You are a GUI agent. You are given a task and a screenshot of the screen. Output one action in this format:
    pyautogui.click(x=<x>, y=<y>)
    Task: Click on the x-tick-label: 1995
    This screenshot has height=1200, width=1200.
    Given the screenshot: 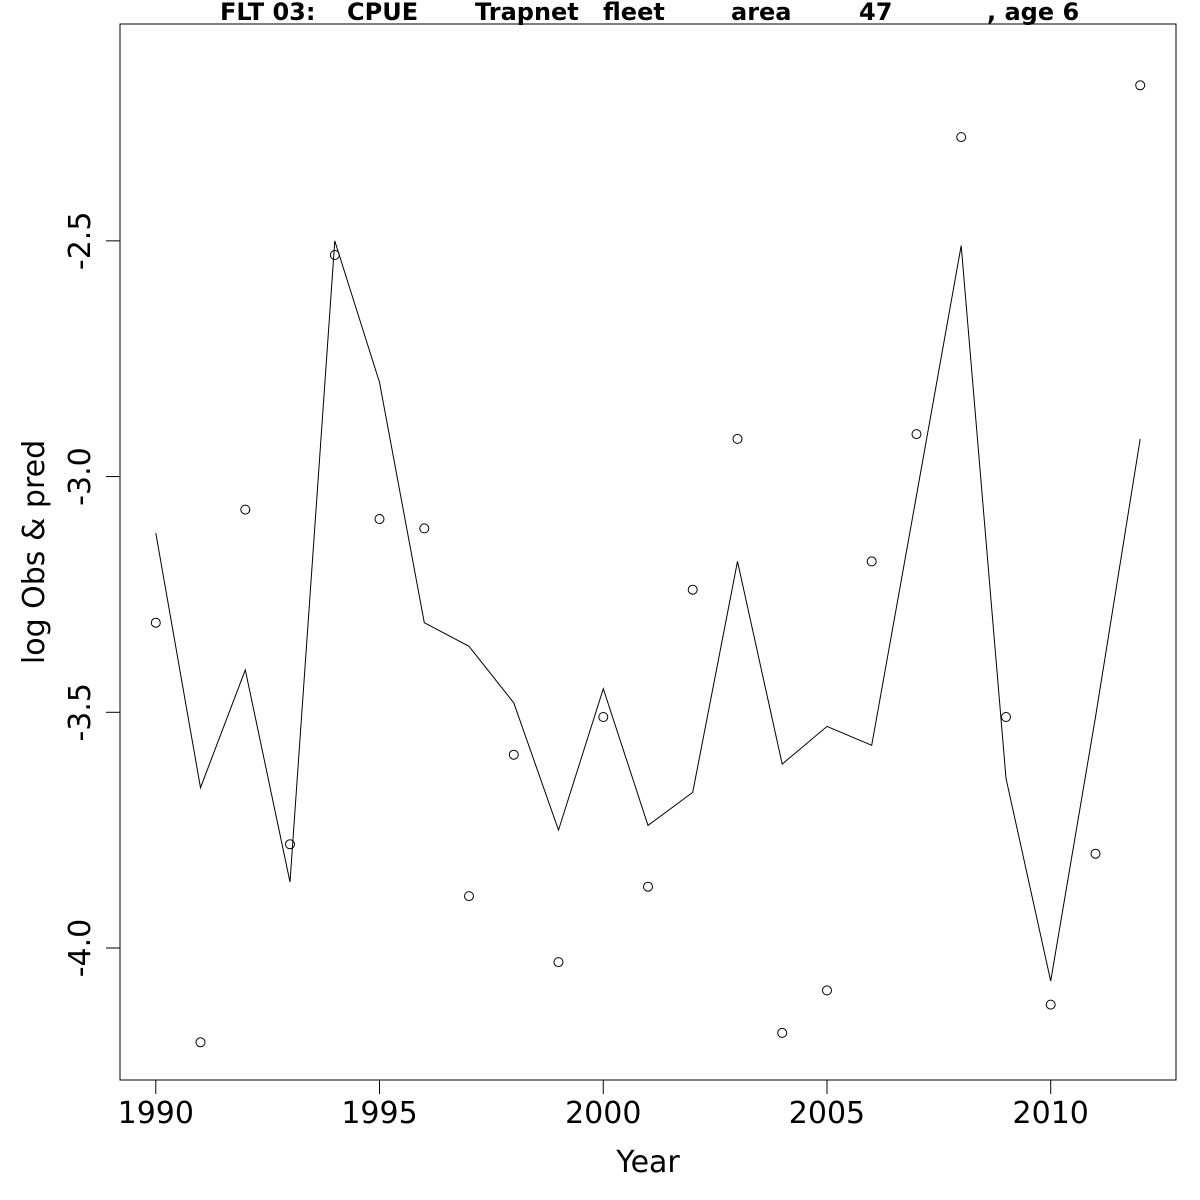 What is the action you would take?
    pyautogui.click(x=379, y=1113)
    